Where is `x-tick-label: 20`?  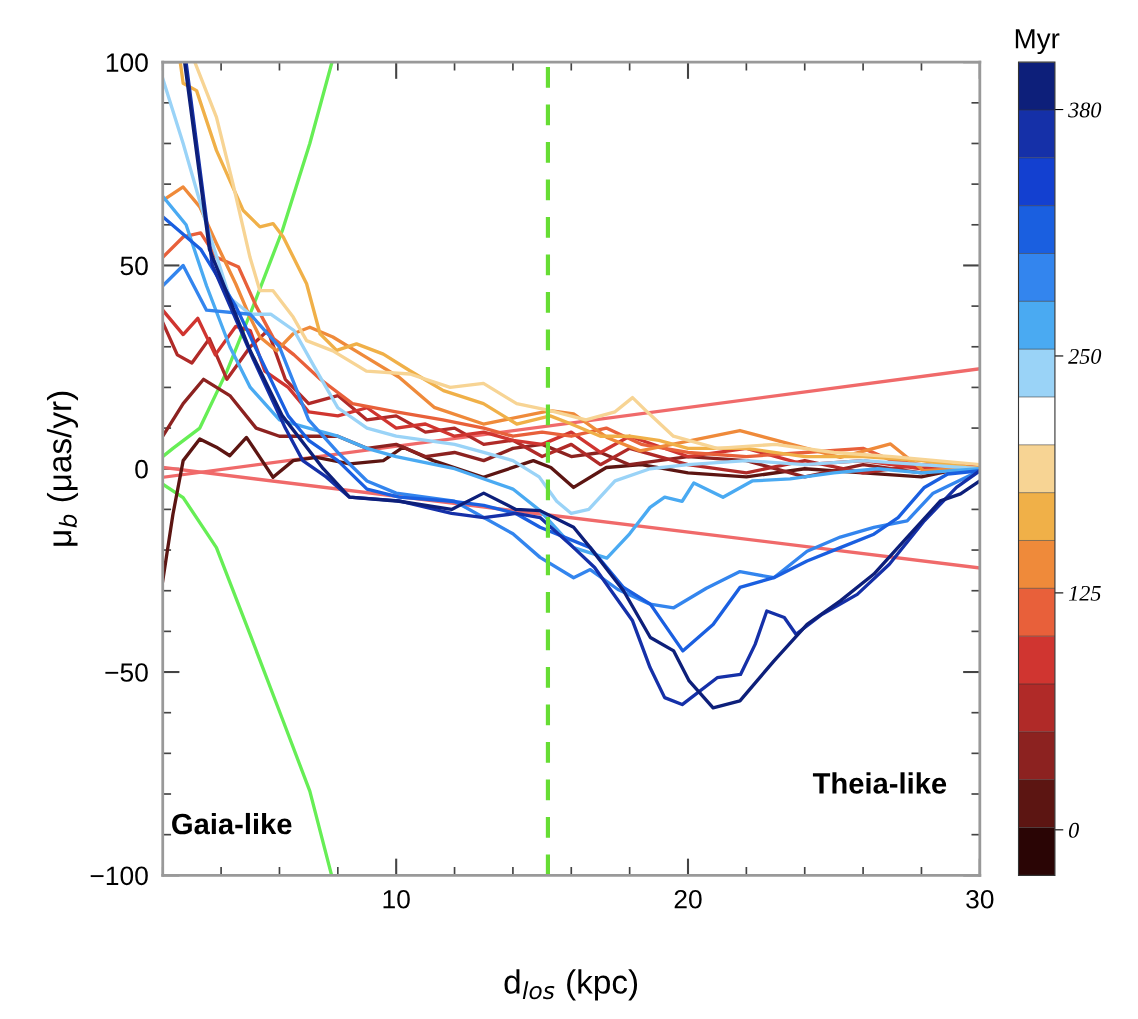
x-tick-label: 20 is located at coordinates (688, 899).